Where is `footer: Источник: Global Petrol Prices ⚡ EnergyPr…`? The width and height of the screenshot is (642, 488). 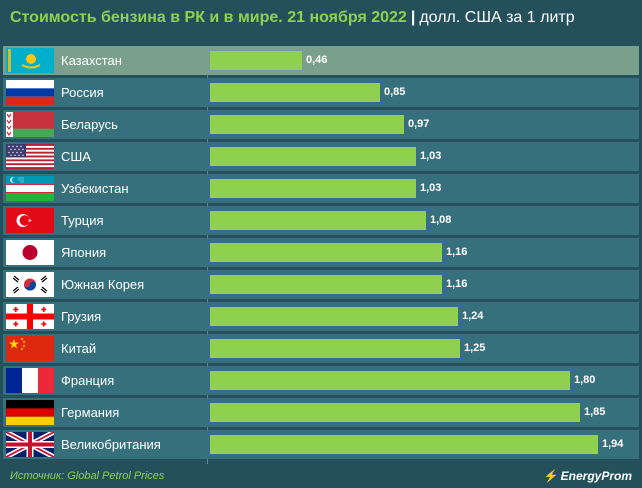 footer: Источник: Global Petrol Prices ⚡ EnergyPr… is located at coordinates (321, 476).